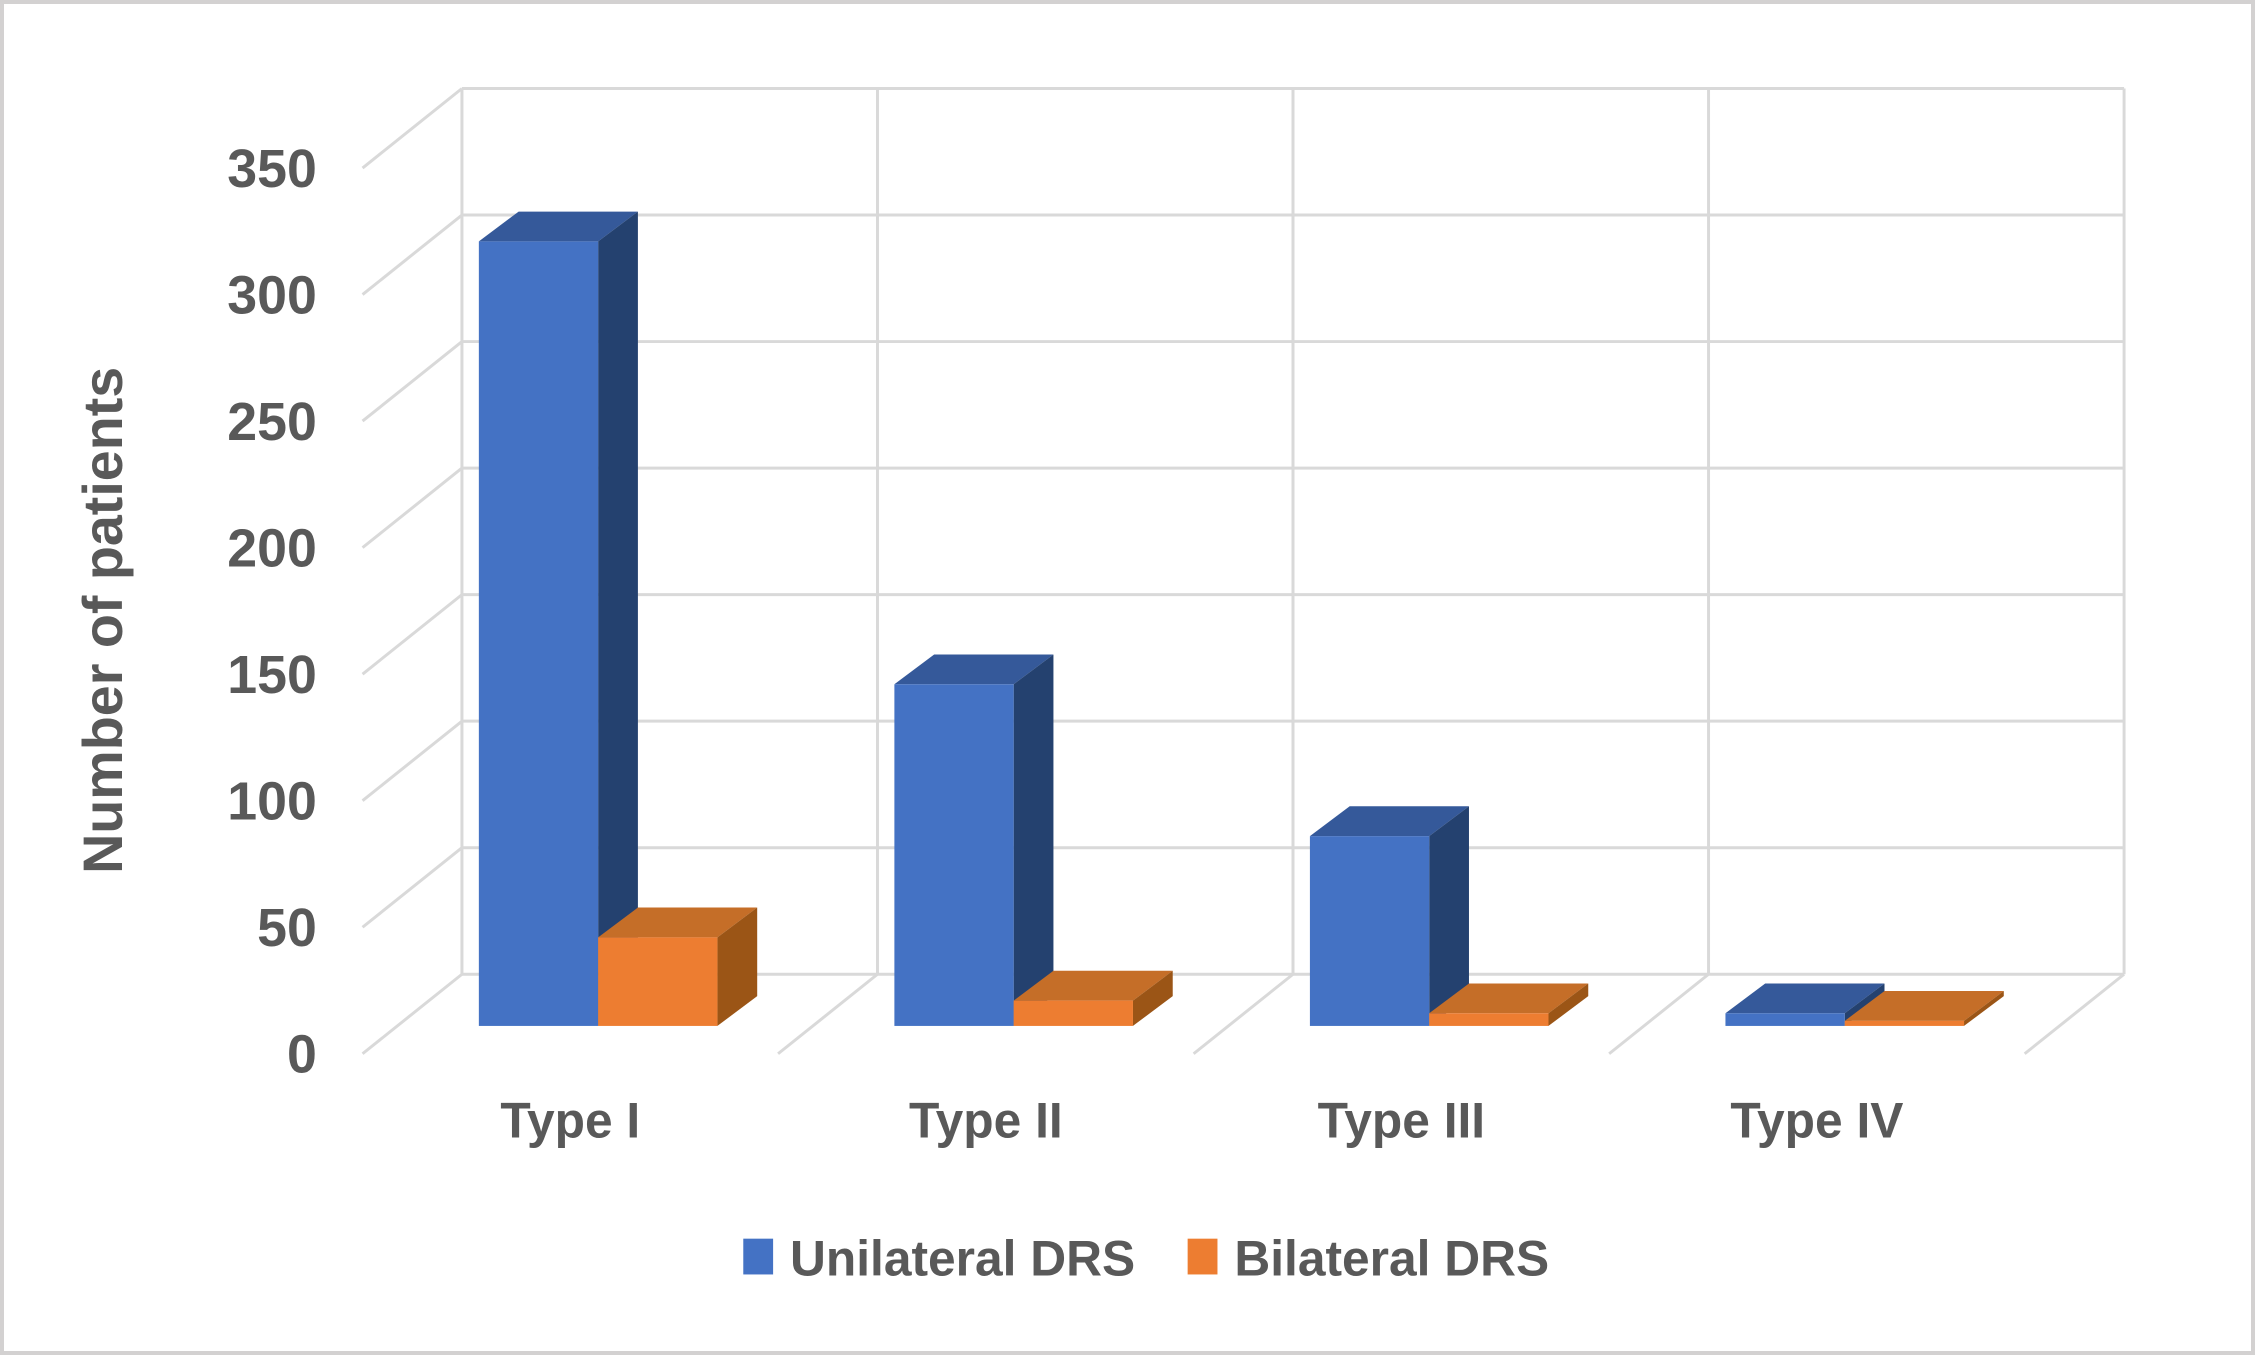 The height and width of the screenshot is (1355, 2255). I want to click on y-tick-label: 250, so click(272, 422).